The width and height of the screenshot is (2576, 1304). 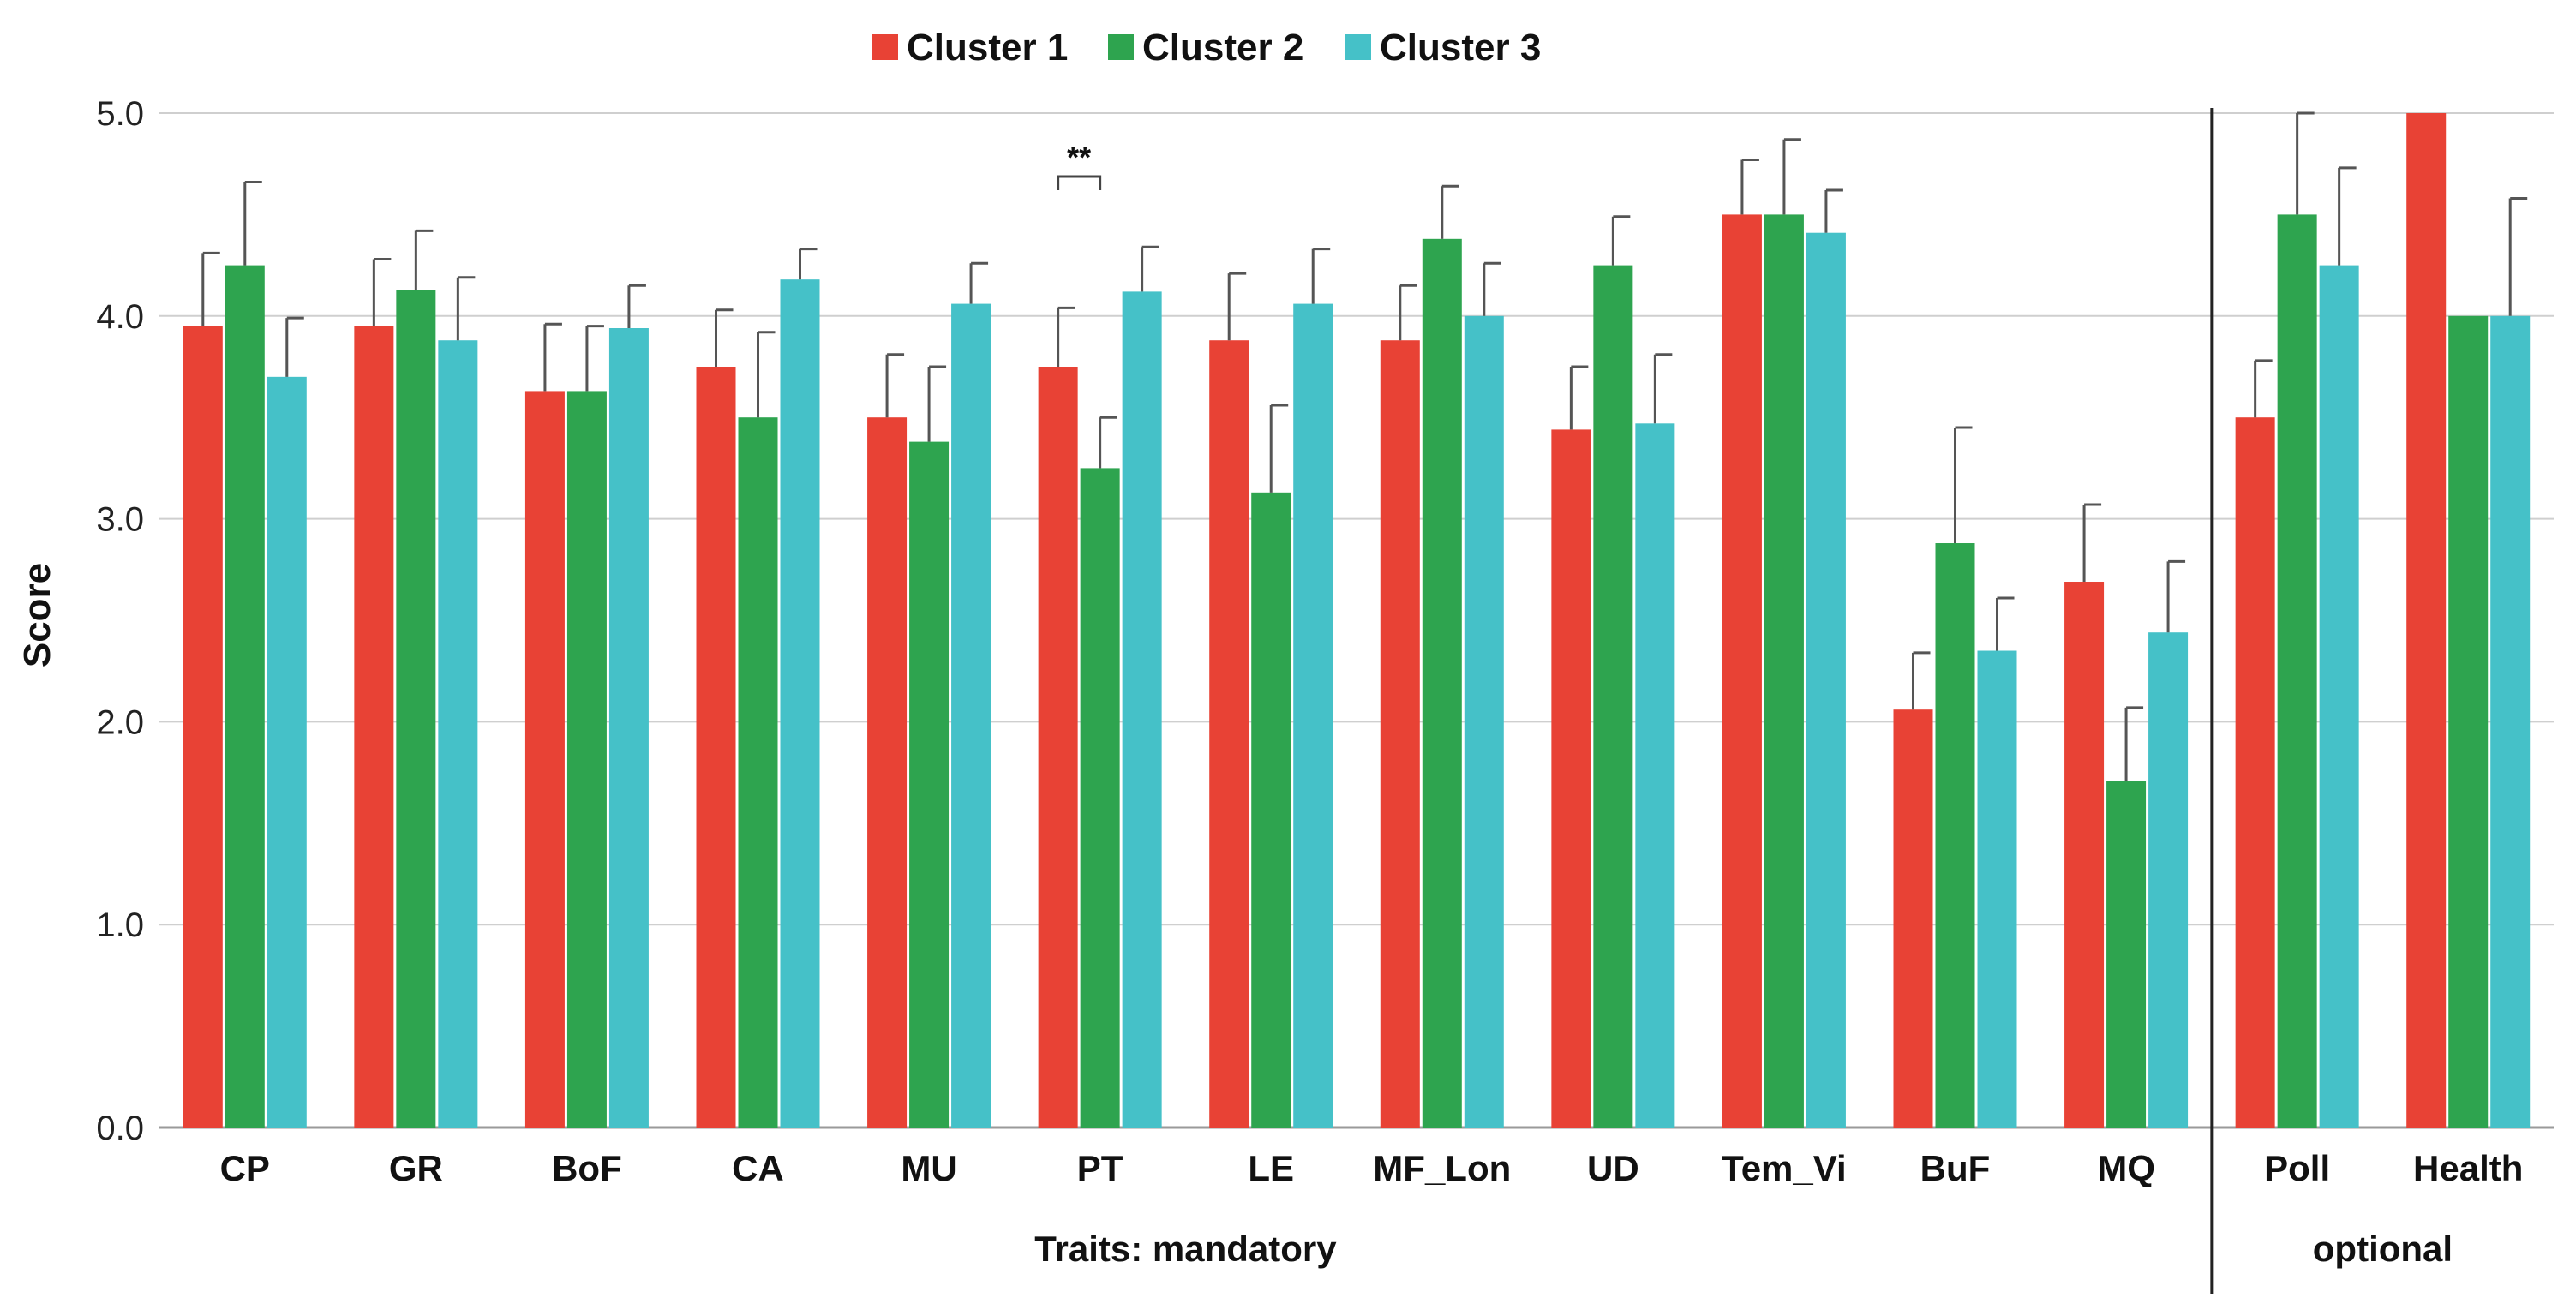 I want to click on x-tick-label: GR, so click(x=416, y=1168).